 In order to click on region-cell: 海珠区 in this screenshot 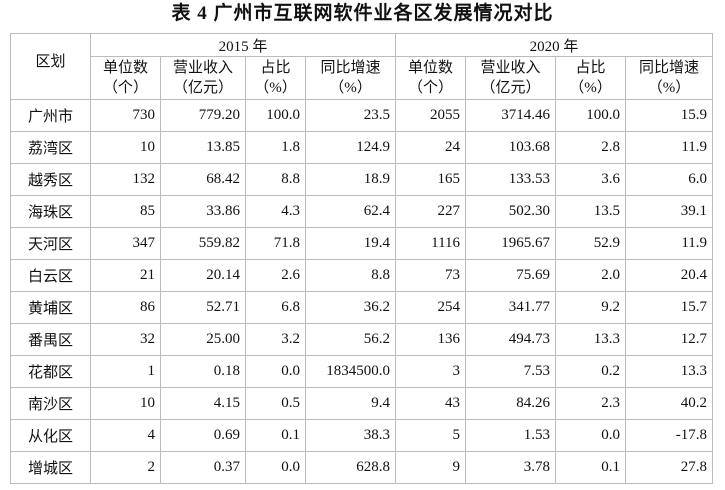, I will do `click(50, 211)`.